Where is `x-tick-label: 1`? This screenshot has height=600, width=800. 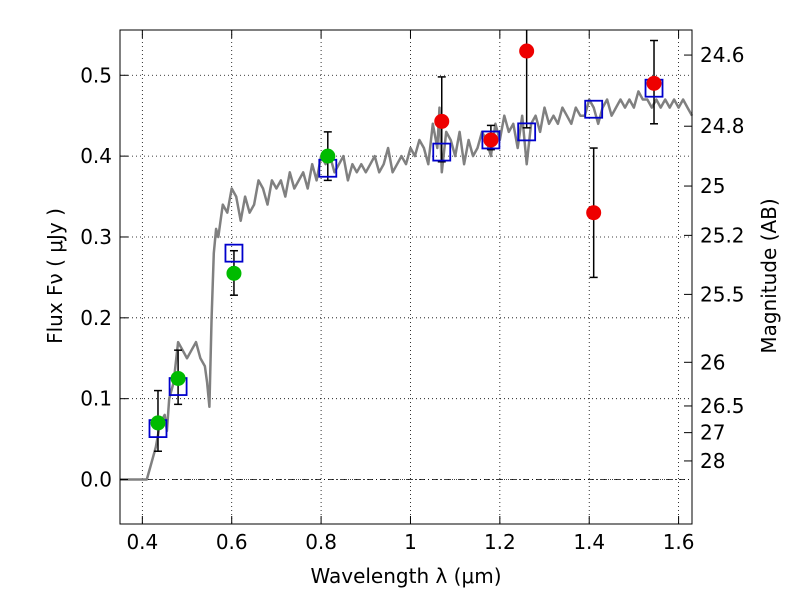 x-tick-label: 1 is located at coordinates (410, 542).